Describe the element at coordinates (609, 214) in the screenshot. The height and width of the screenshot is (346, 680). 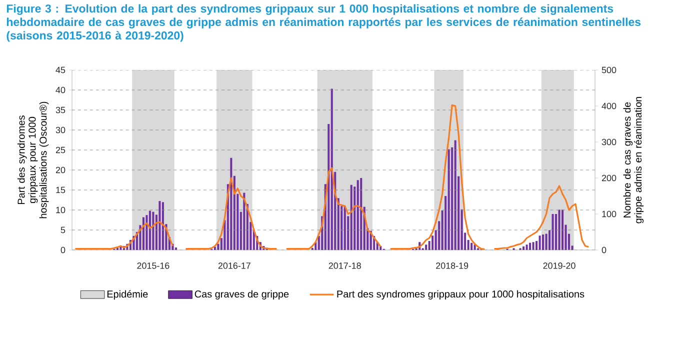
I see `y2-tick-label: 100` at that location.